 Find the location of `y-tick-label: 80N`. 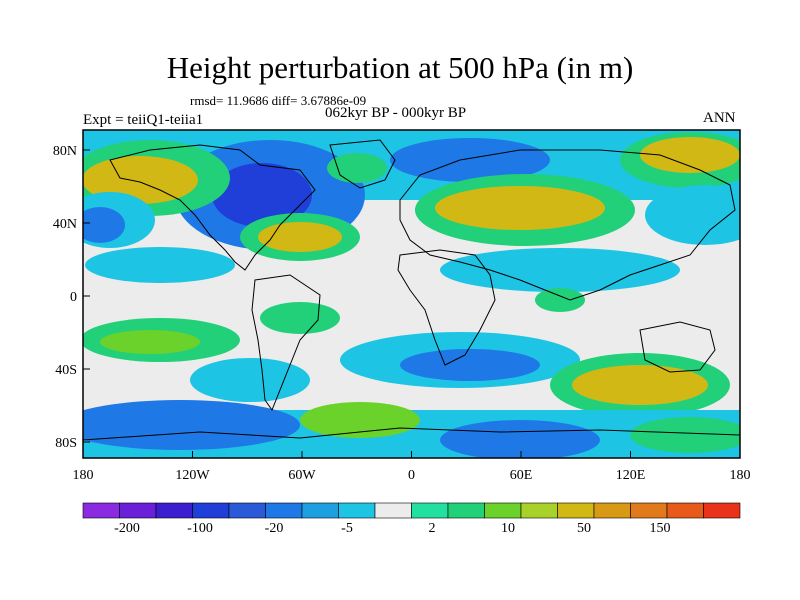

y-tick-label: 80N is located at coordinates (65, 151).